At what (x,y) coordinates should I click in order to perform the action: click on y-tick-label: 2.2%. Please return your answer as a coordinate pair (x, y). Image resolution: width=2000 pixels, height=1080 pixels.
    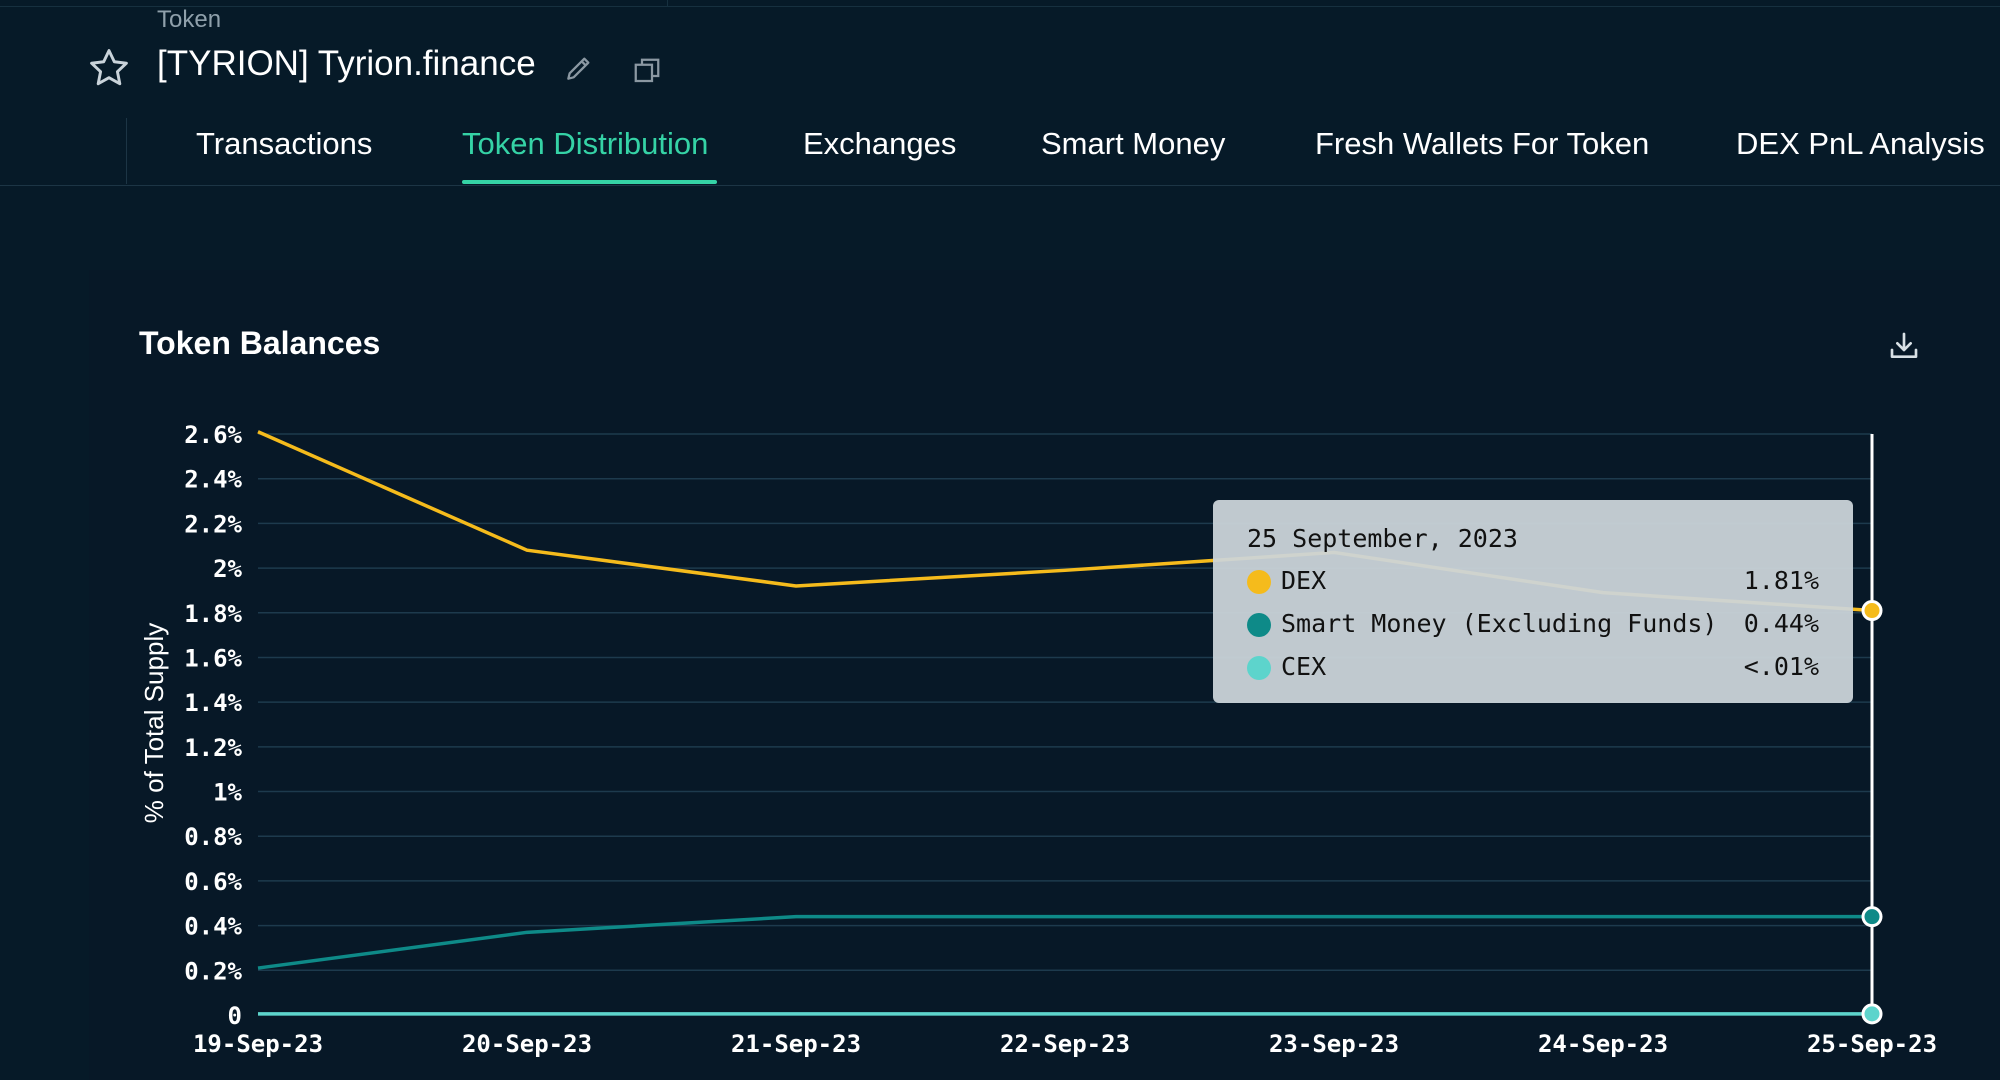
    Looking at the image, I should click on (213, 524).